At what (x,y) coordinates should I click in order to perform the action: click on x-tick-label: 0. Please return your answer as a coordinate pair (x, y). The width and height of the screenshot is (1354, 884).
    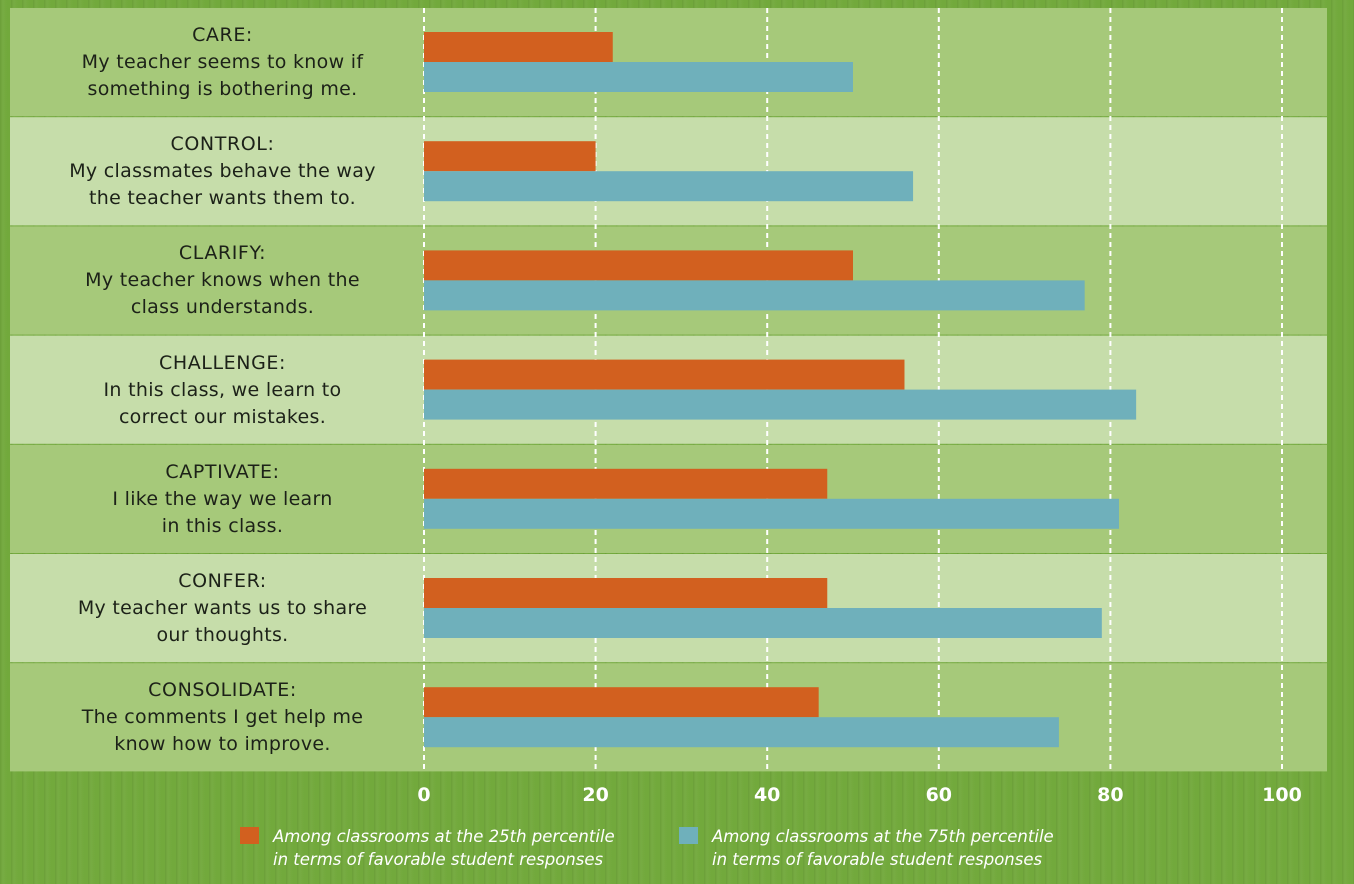
    Looking at the image, I should click on (424, 795).